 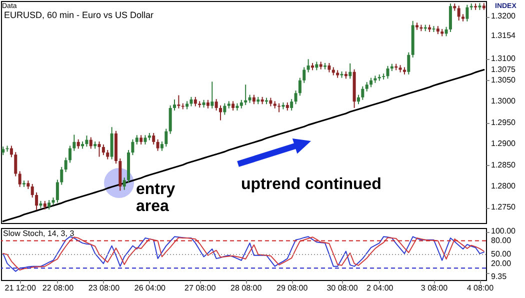 What do you see at coordinates (501, 240) in the screenshot?
I see `y-tick-label: 80.00` at bounding box center [501, 240].